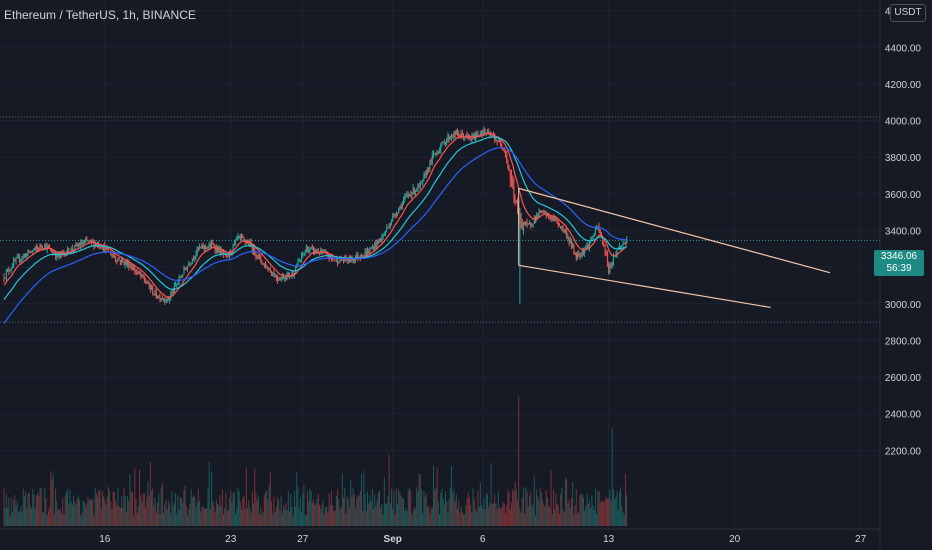  What do you see at coordinates (908, 13) in the screenshot?
I see `currency-button: USDT` at bounding box center [908, 13].